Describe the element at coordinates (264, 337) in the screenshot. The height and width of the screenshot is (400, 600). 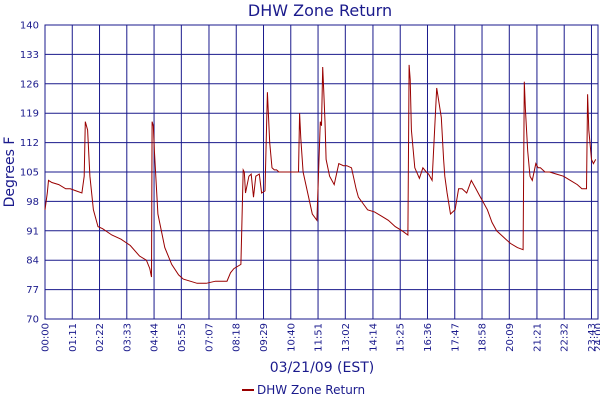
I see `x-tick-label: 09:29` at that location.